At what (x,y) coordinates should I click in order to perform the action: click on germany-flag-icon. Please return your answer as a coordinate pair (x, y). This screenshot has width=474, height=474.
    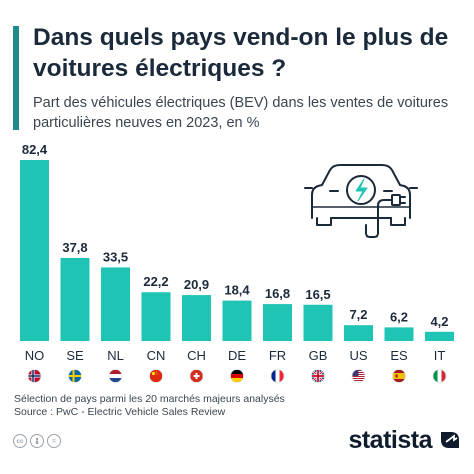
    Looking at the image, I should click on (237, 376).